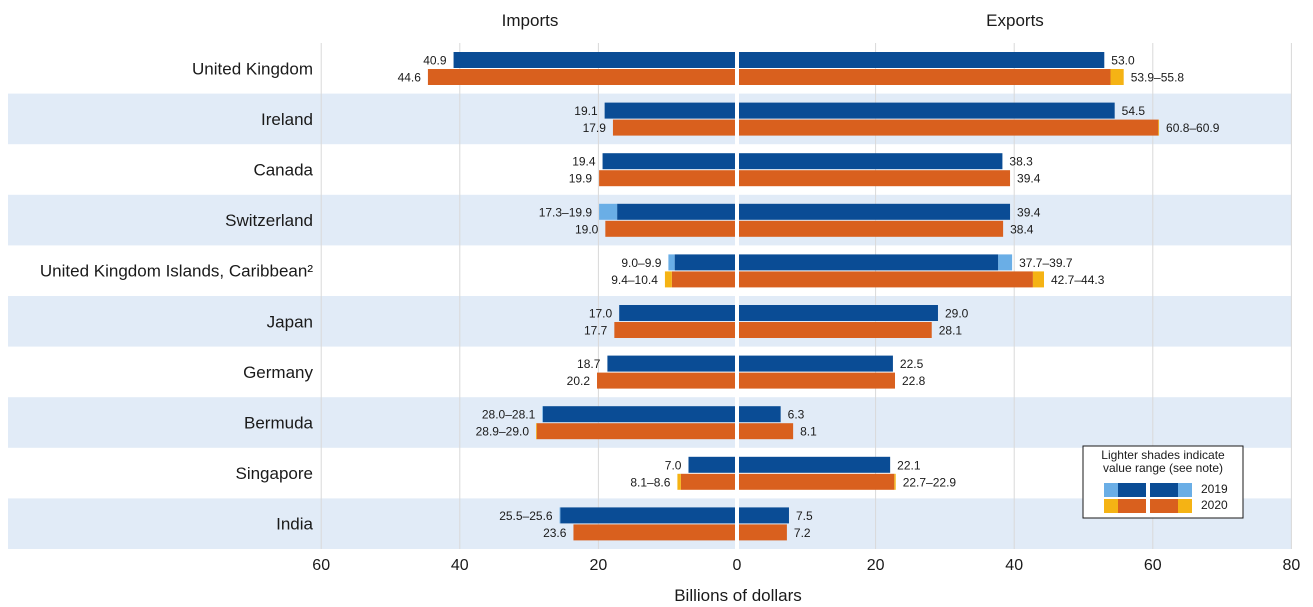 The width and height of the screenshot is (1313, 607). Describe the element at coordinates (608, 211) in the screenshot. I see `imports-range-2019` at that location.